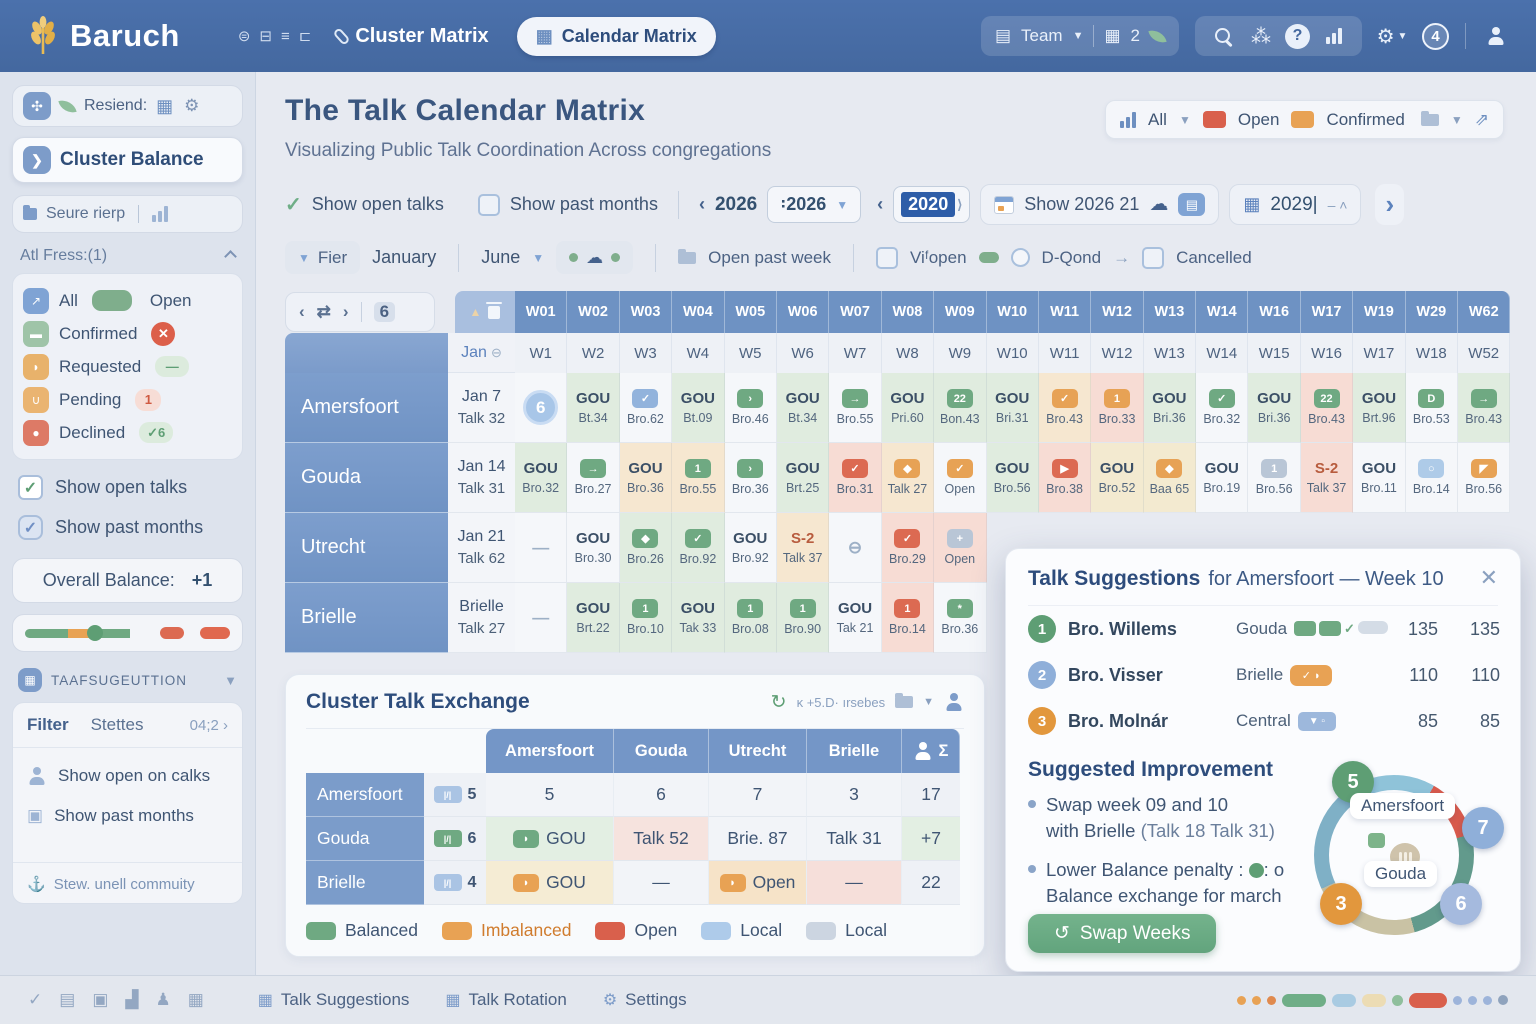 Image resolution: width=1536 pixels, height=1024 pixels. What do you see at coordinates (366, 548) in the screenshot?
I see `congregation-name: Utrecht` at bounding box center [366, 548].